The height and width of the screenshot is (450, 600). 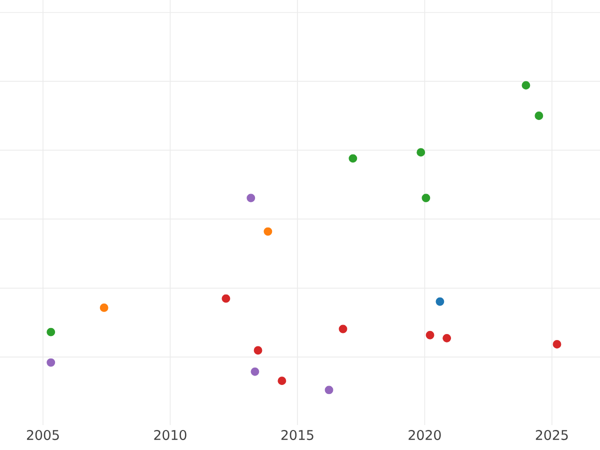 What do you see at coordinates (424, 435) in the screenshot?
I see `x-tick-label: 2020` at bounding box center [424, 435].